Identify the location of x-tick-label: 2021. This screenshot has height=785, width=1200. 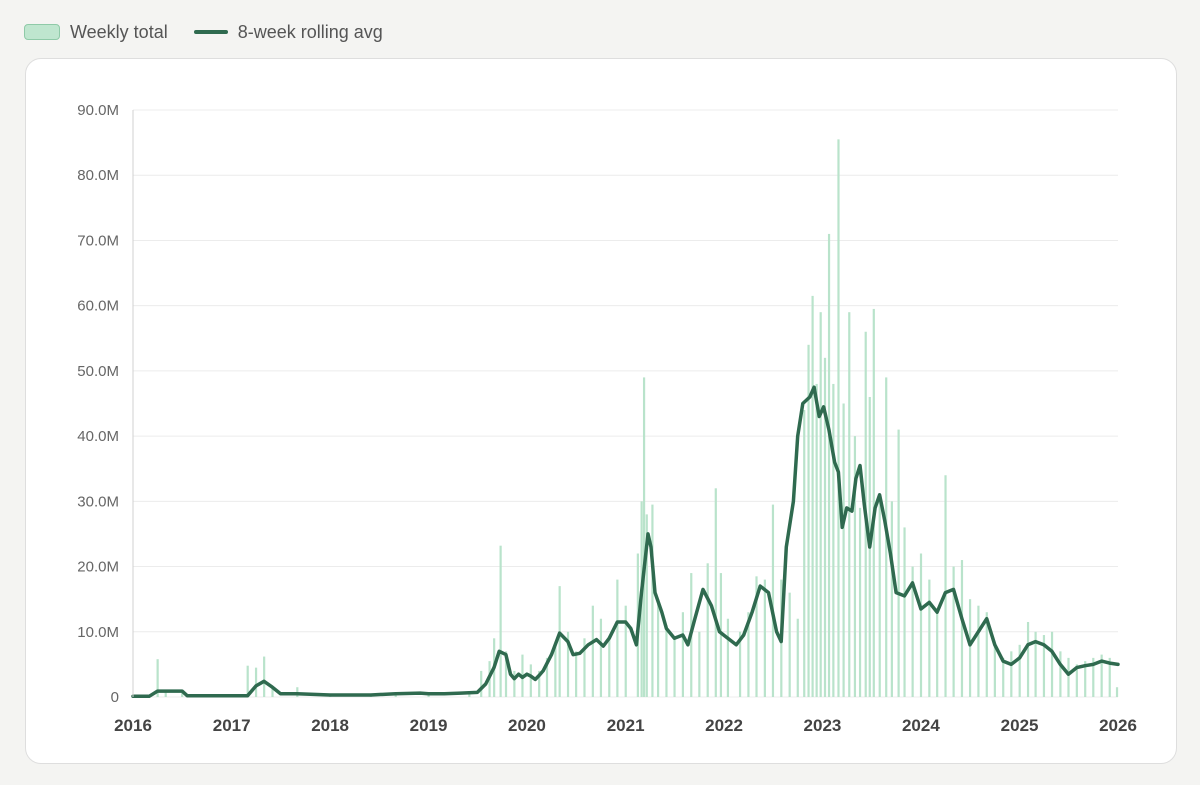
(626, 725).